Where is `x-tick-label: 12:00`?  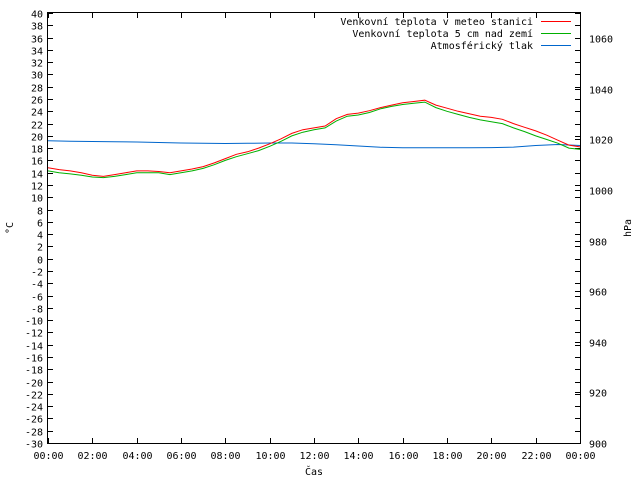
x-tick-label: 12:00 is located at coordinates (314, 456).